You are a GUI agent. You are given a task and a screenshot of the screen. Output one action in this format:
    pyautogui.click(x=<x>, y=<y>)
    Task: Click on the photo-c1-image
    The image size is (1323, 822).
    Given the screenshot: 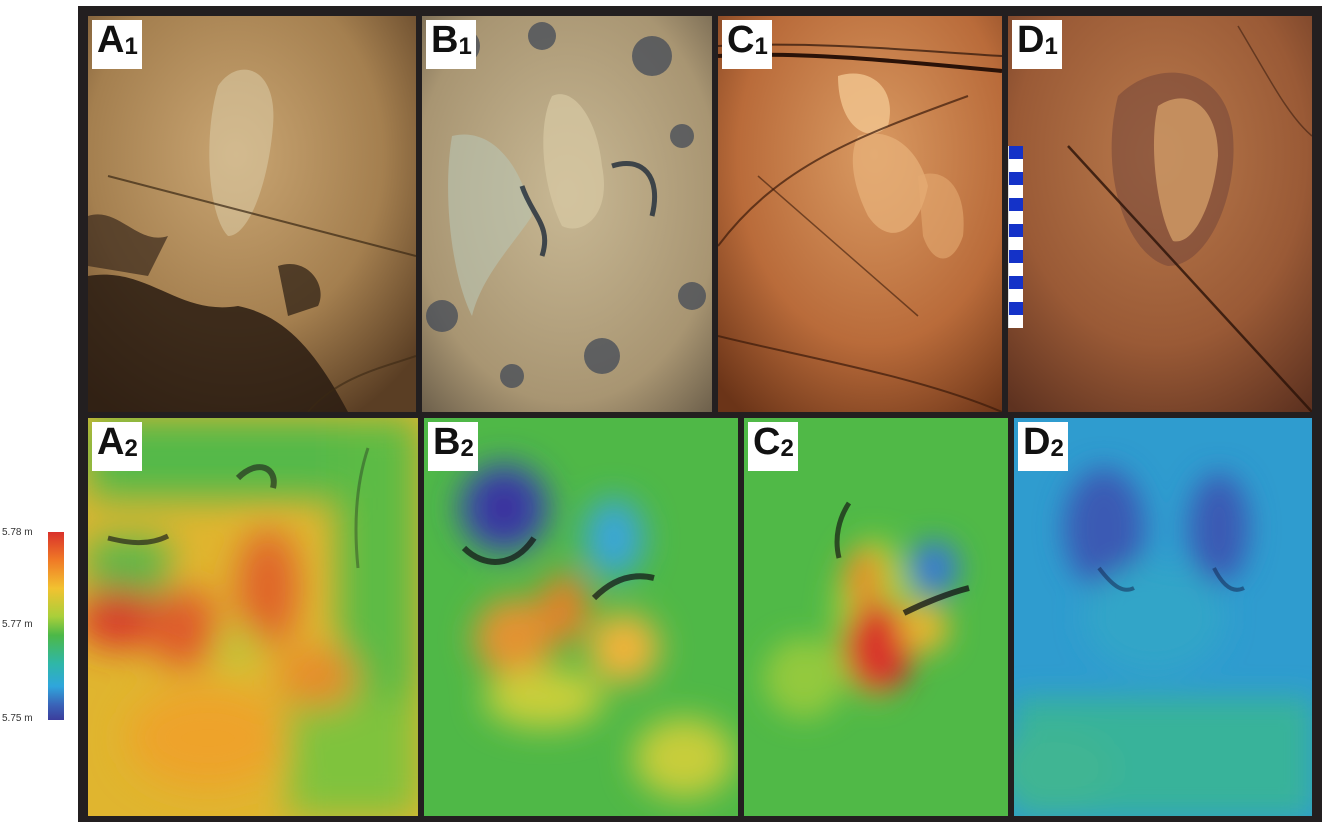 What is the action you would take?
    pyautogui.click(x=860, y=214)
    